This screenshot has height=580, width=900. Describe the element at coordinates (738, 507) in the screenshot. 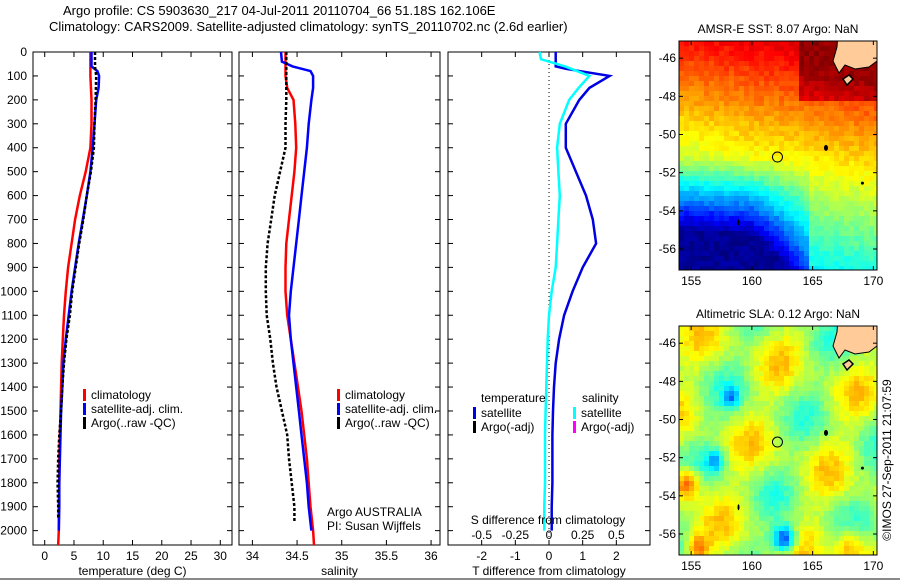

I see `island-macquarie` at that location.